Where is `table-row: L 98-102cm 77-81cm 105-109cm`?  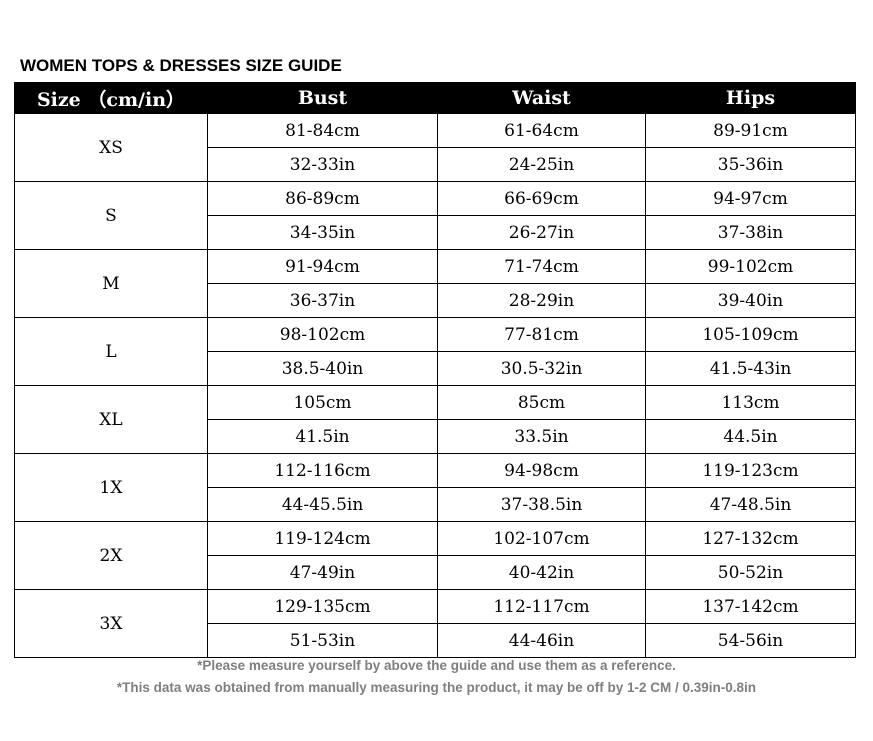 table-row: L 98-102cm 77-81cm 105-109cm is located at coordinates (435, 351).